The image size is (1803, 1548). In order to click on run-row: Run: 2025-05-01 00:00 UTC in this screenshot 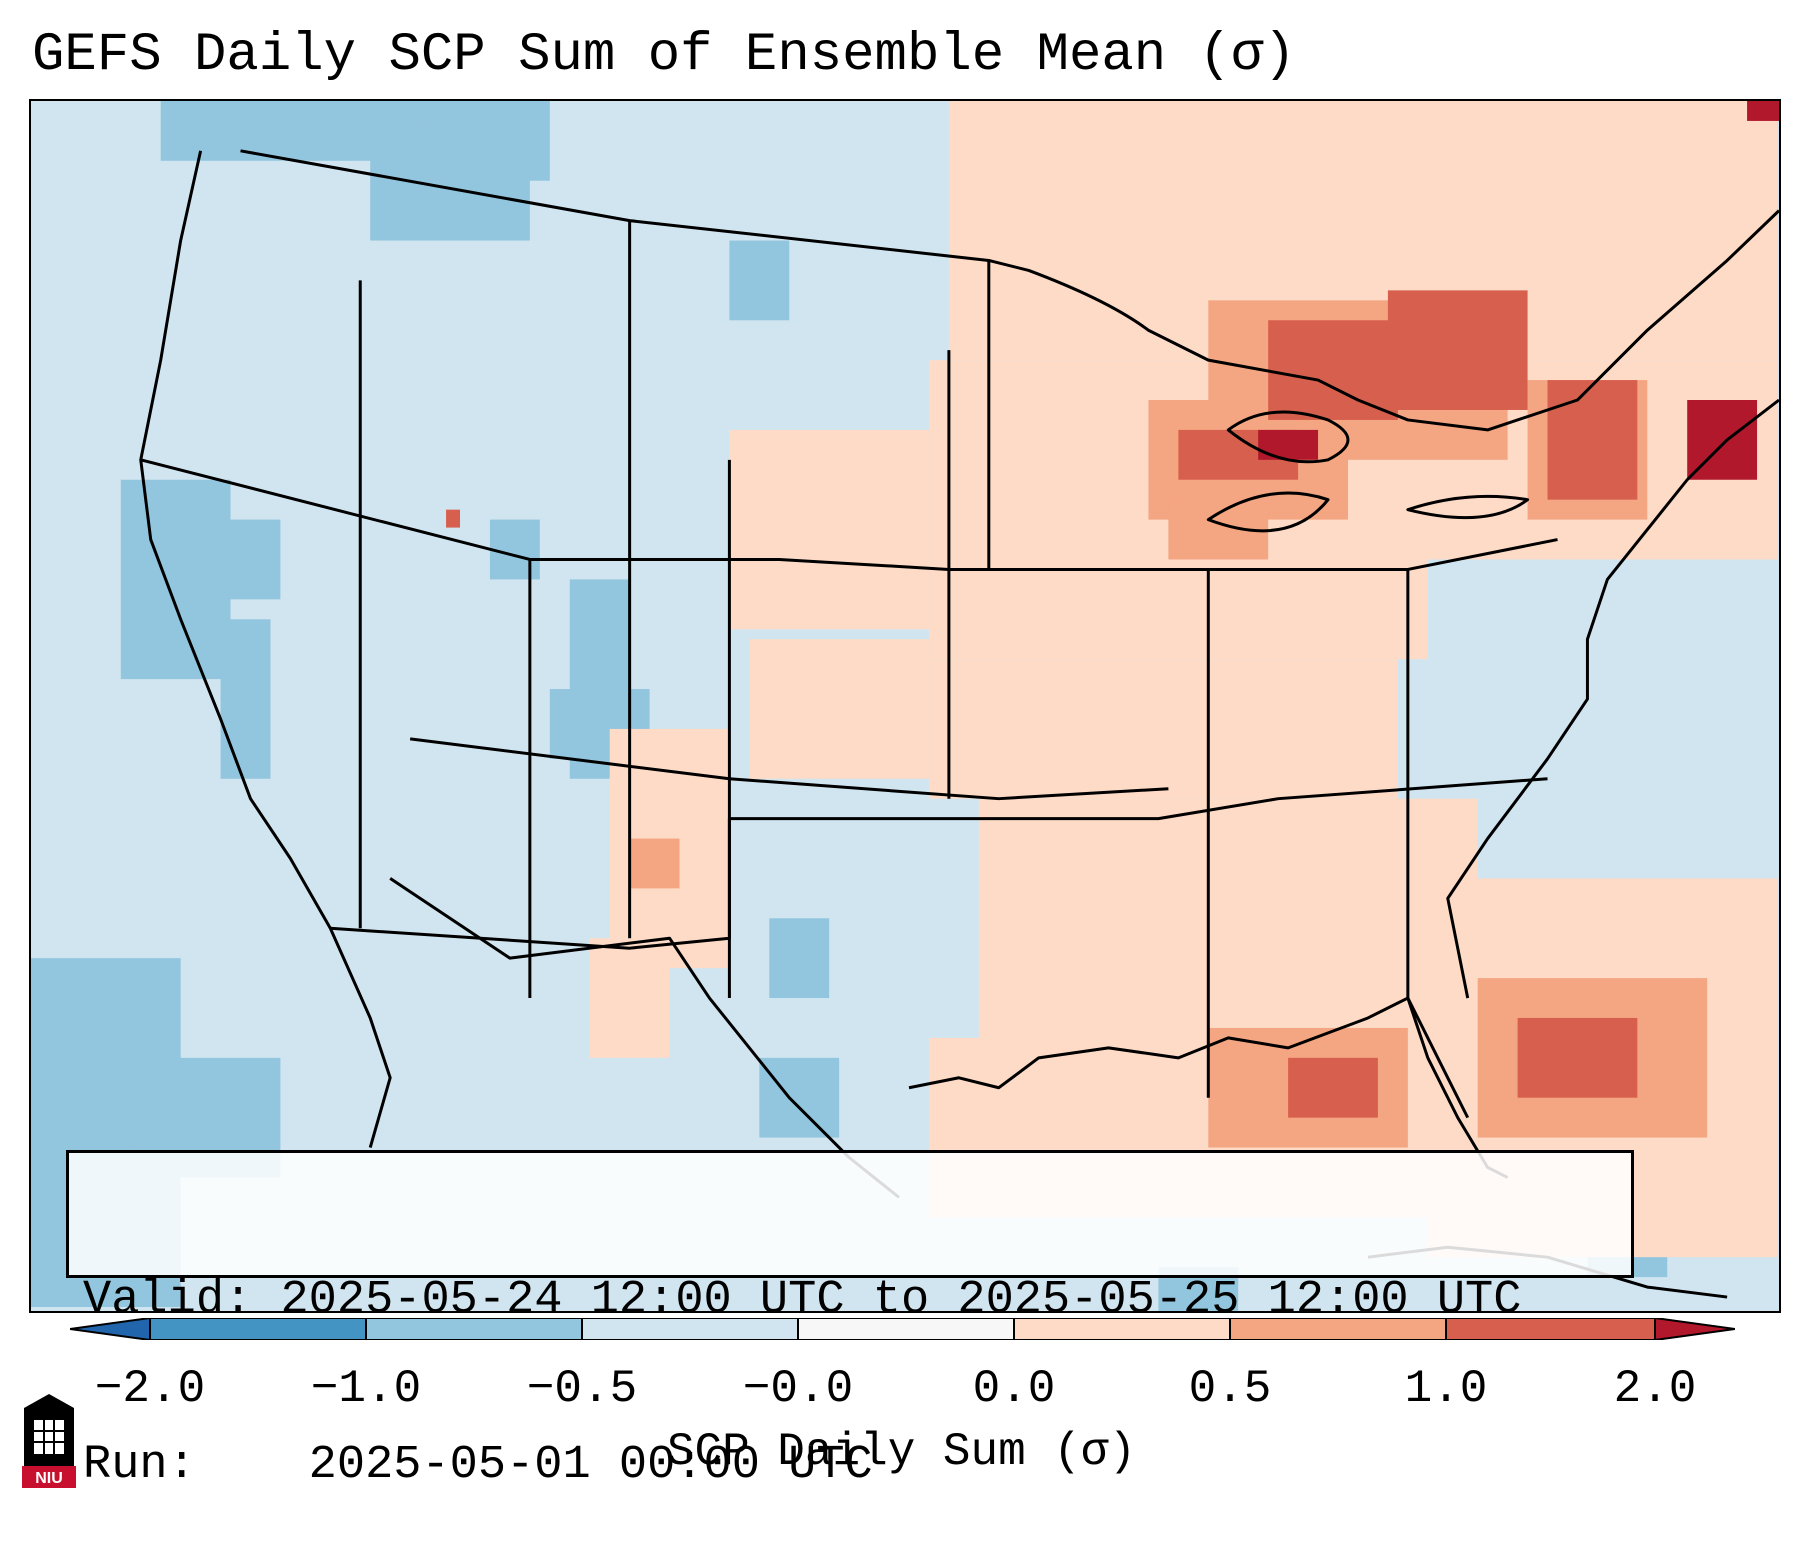, I will do `click(850, 1465)`.